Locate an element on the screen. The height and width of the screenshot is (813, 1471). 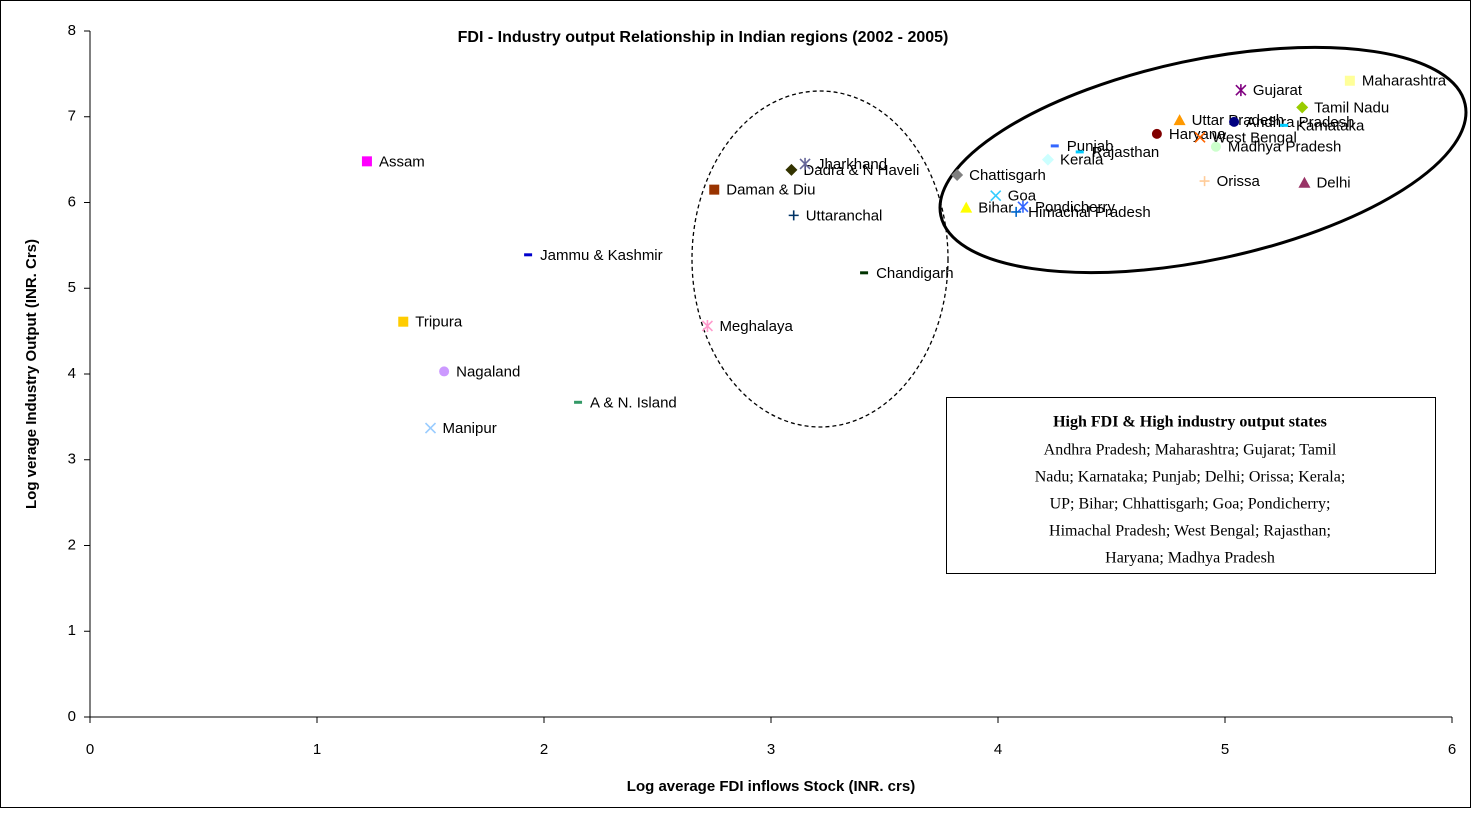
point-label: Andhra Pradesh is located at coordinates (1300, 122).